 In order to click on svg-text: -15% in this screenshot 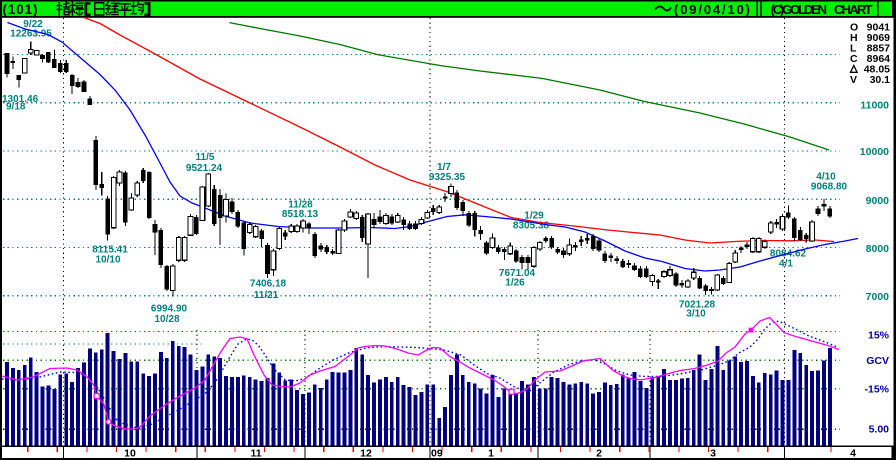, I will do `click(876, 390)`.